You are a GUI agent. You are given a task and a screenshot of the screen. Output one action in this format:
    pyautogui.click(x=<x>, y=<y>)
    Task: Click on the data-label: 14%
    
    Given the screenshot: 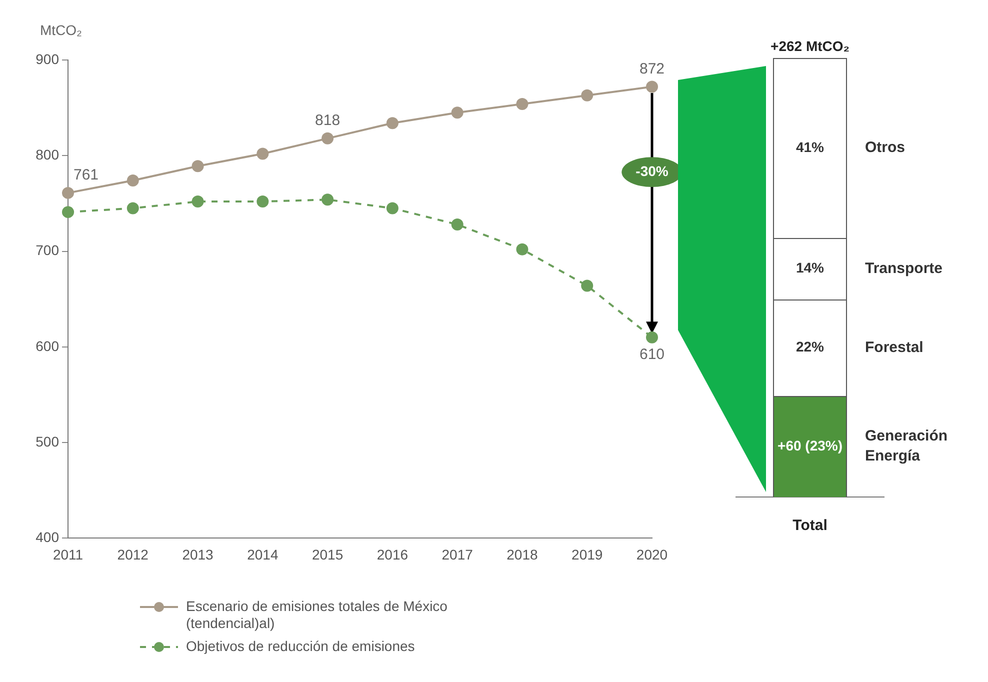 What is the action you would take?
    pyautogui.click(x=810, y=268)
    